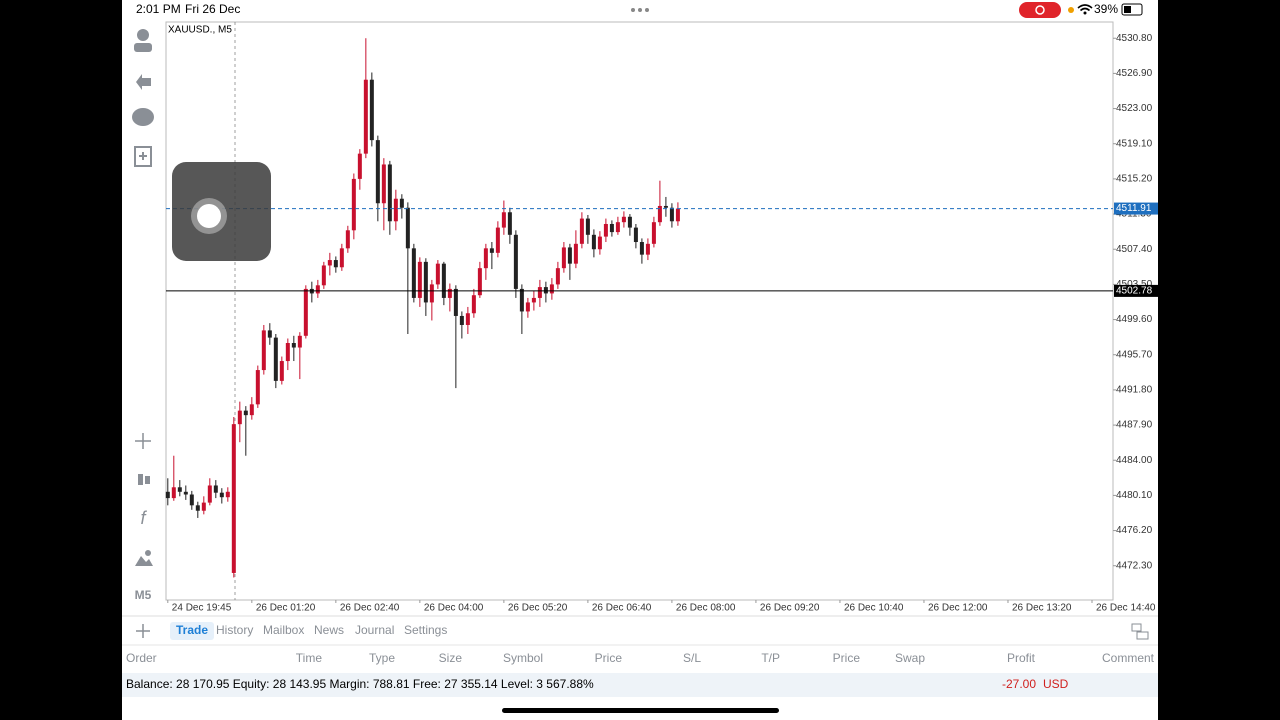 This screenshot has width=1280, height=720. I want to click on y-tick-label: 4526.90, so click(1134, 73).